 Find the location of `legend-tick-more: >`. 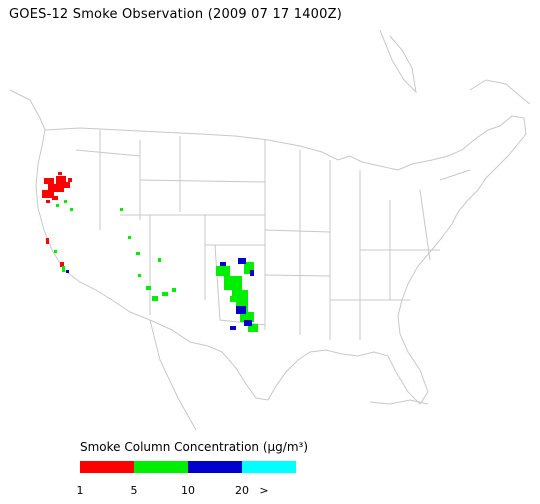

legend-tick-more: > is located at coordinates (264, 490).